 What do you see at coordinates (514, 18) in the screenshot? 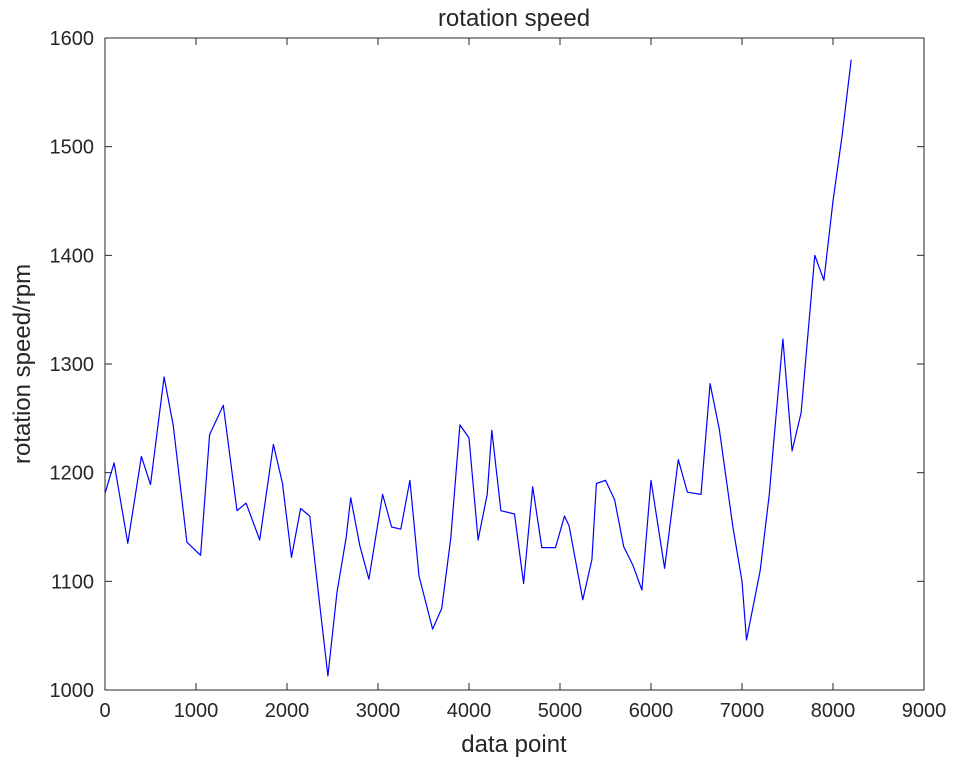
I see `chart-title: rotation speed` at bounding box center [514, 18].